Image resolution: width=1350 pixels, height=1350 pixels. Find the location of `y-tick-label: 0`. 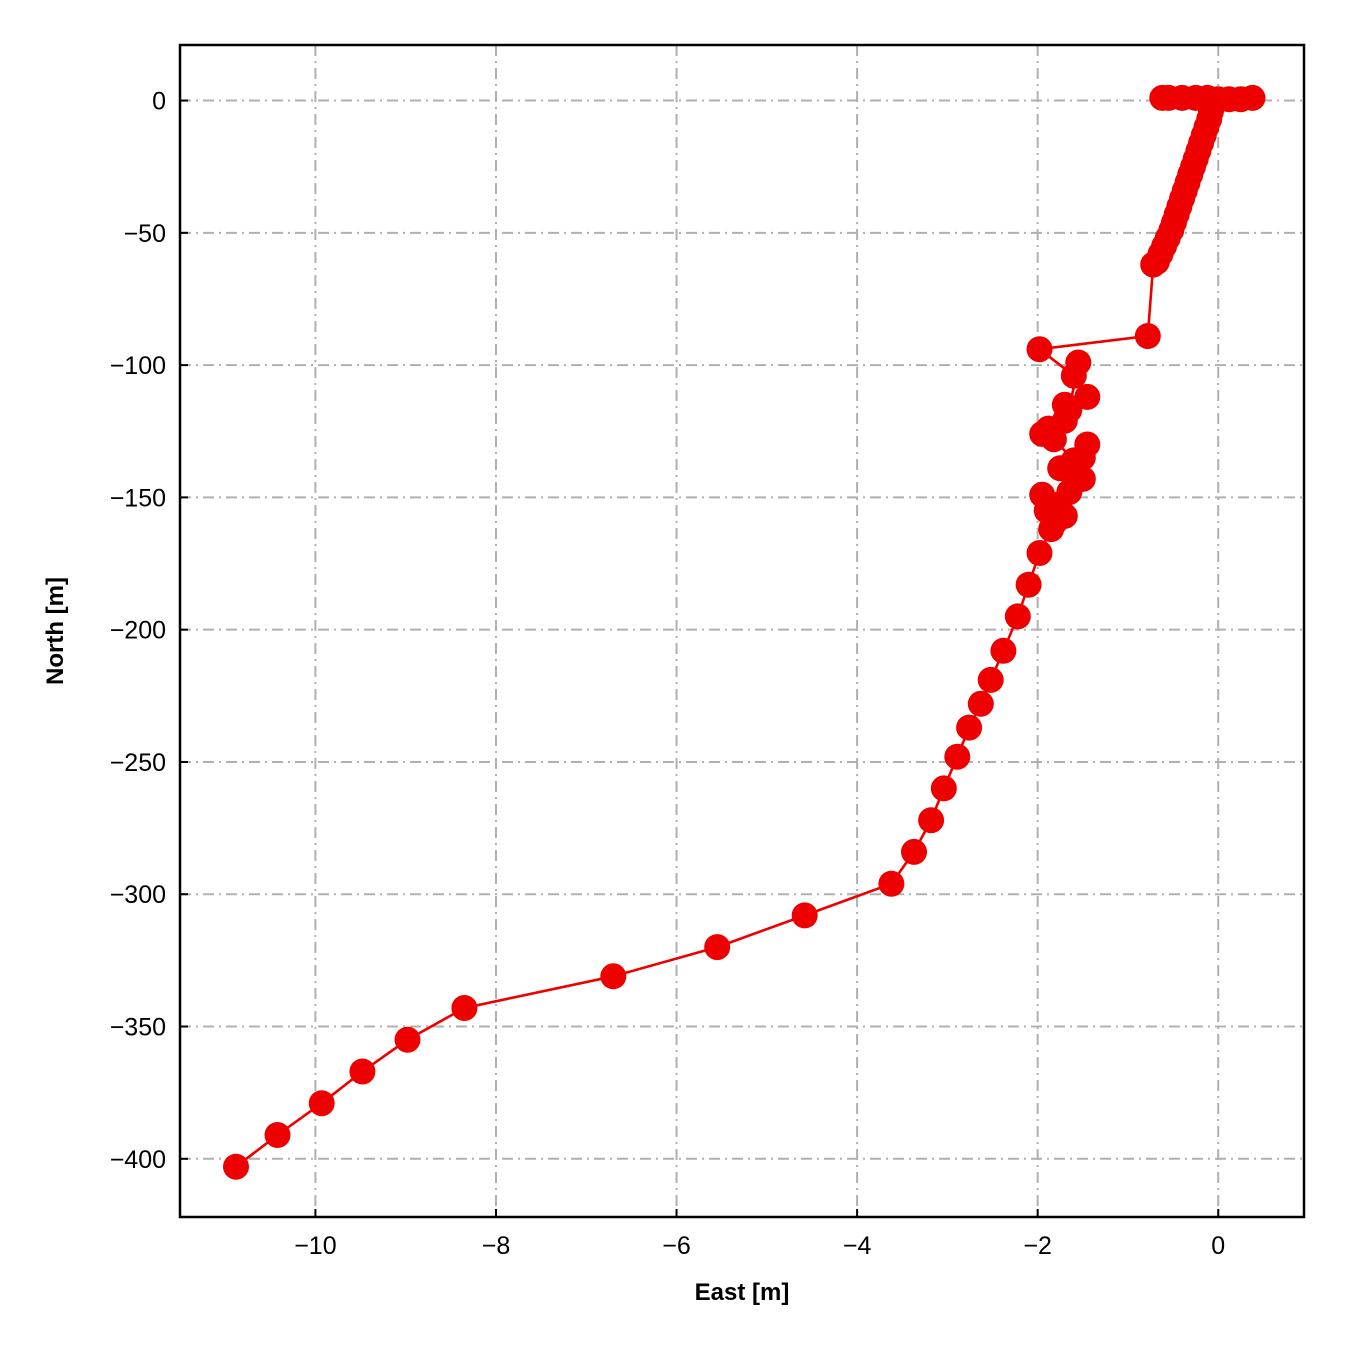

y-tick-label: 0 is located at coordinates (159, 102).